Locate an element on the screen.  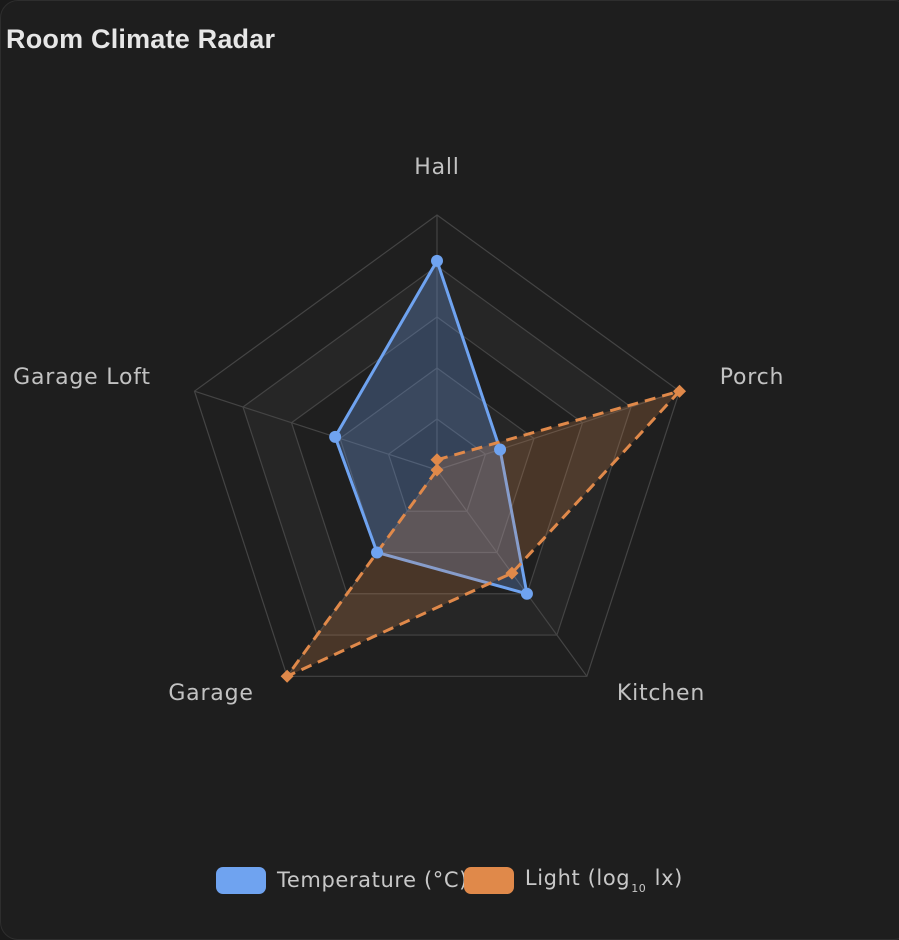
legend-label-light-main: Light (log is located at coordinates (577, 877).